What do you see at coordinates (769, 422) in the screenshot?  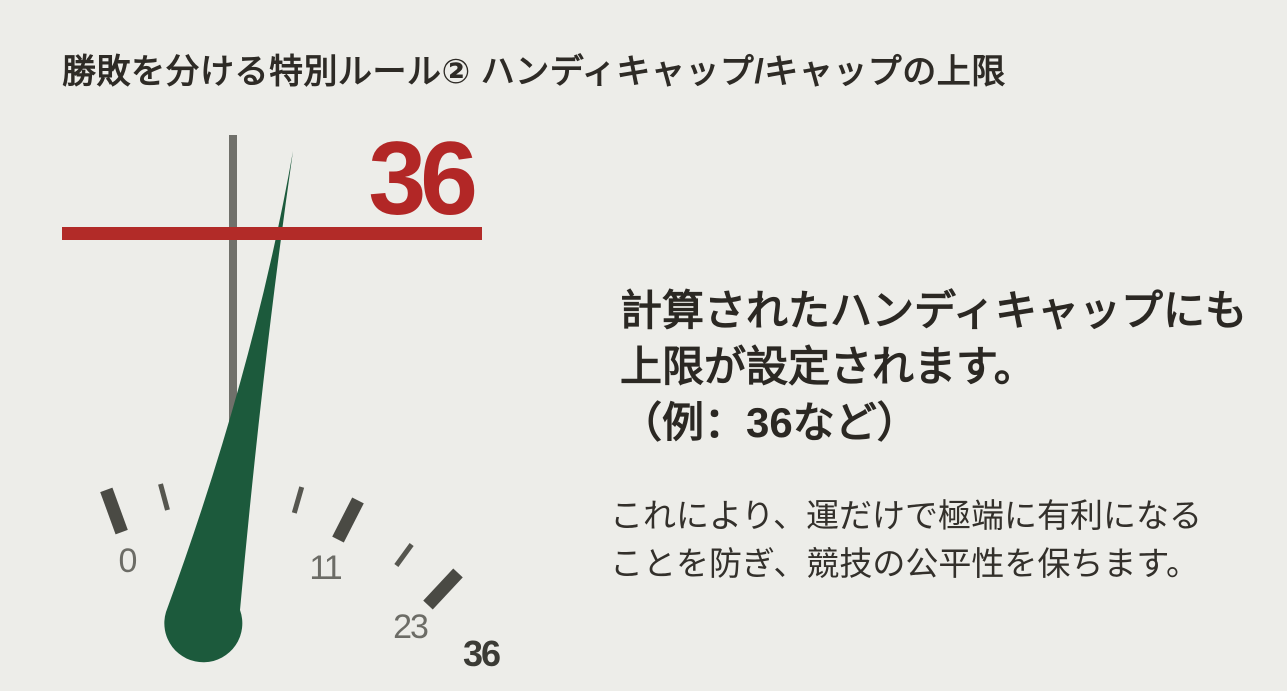 I see `heading-line: （例：36など）` at bounding box center [769, 422].